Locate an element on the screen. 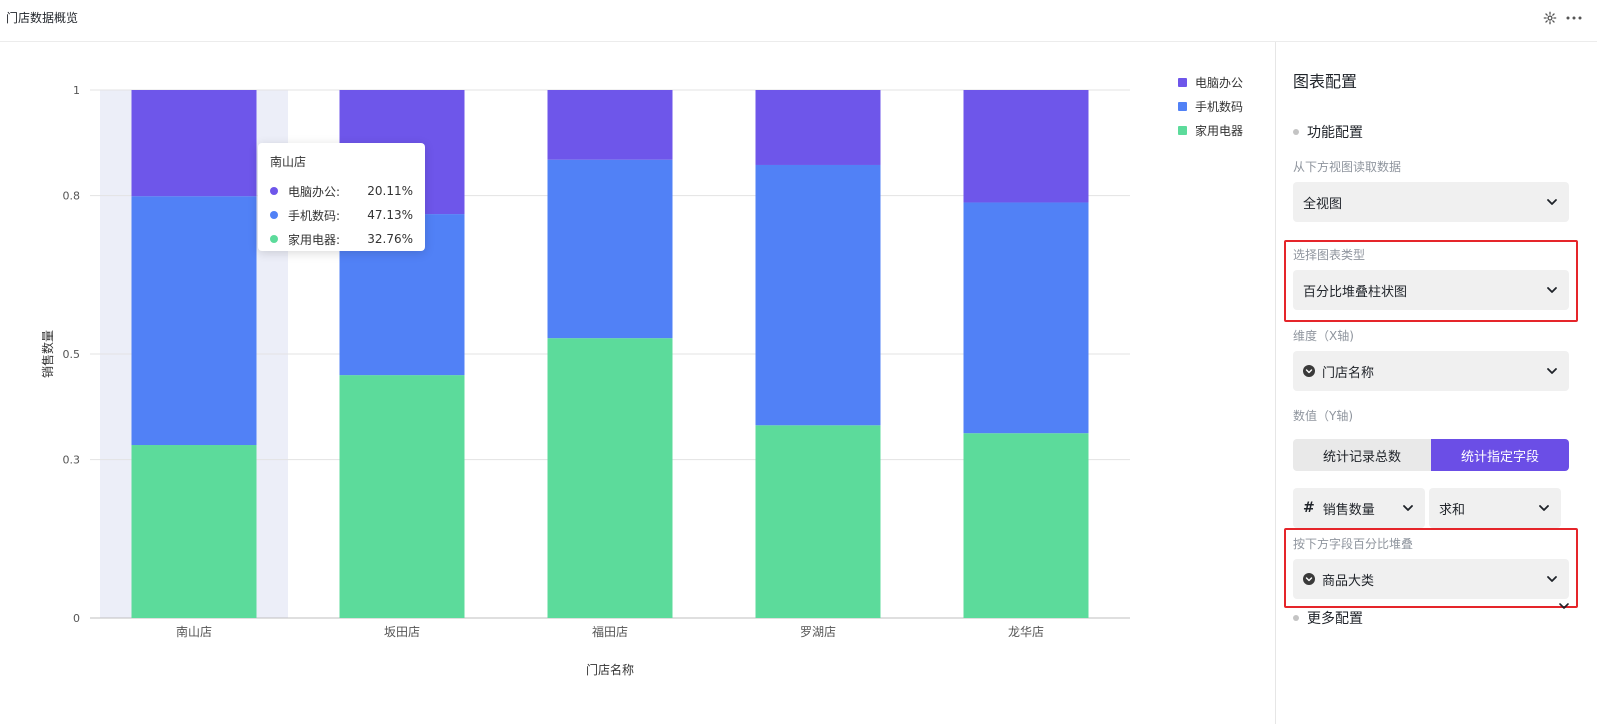  legend-item-computer: 电脑办公 is located at coordinates (1210, 82).